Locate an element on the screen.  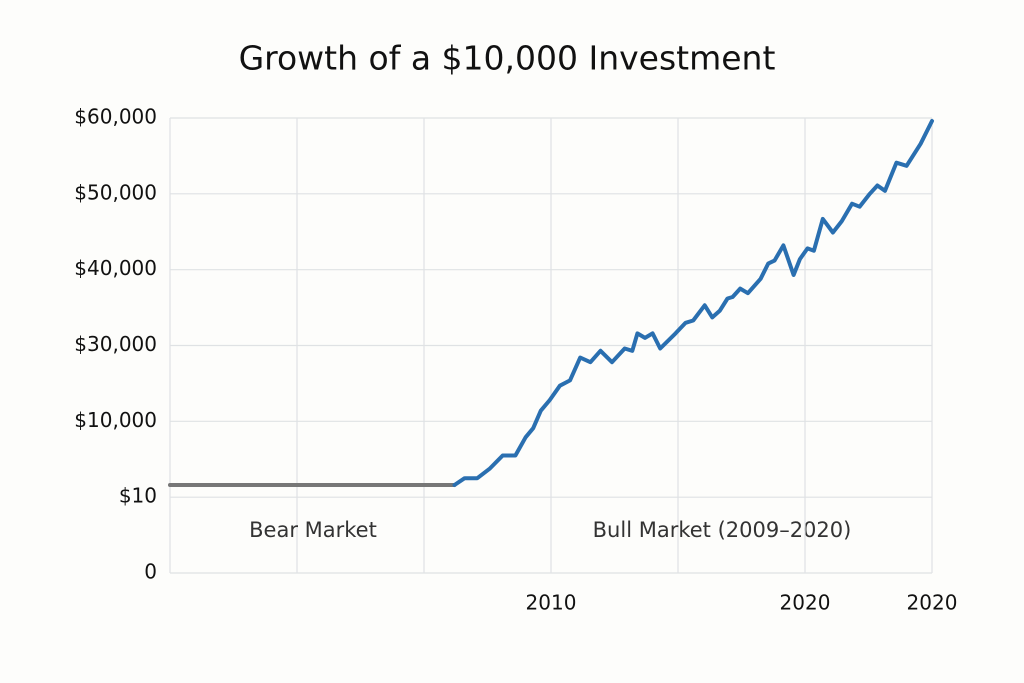
y-tick-label: $10,000 is located at coordinates (115, 420).